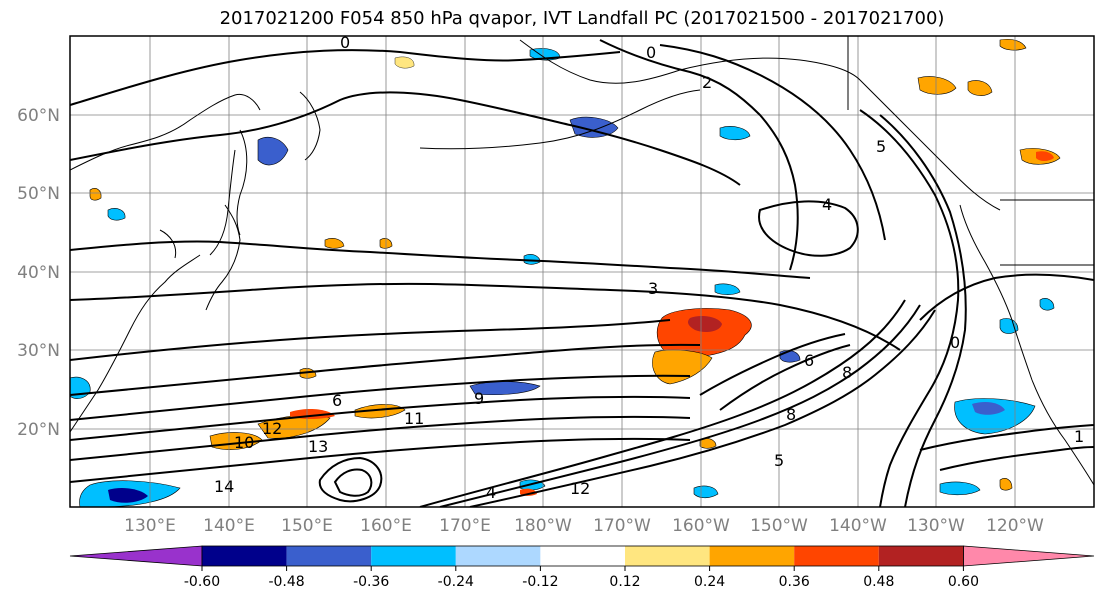 The width and height of the screenshot is (1105, 601). Describe the element at coordinates (310, 126) in the screenshot. I see `coastline-kamchatka` at that location.